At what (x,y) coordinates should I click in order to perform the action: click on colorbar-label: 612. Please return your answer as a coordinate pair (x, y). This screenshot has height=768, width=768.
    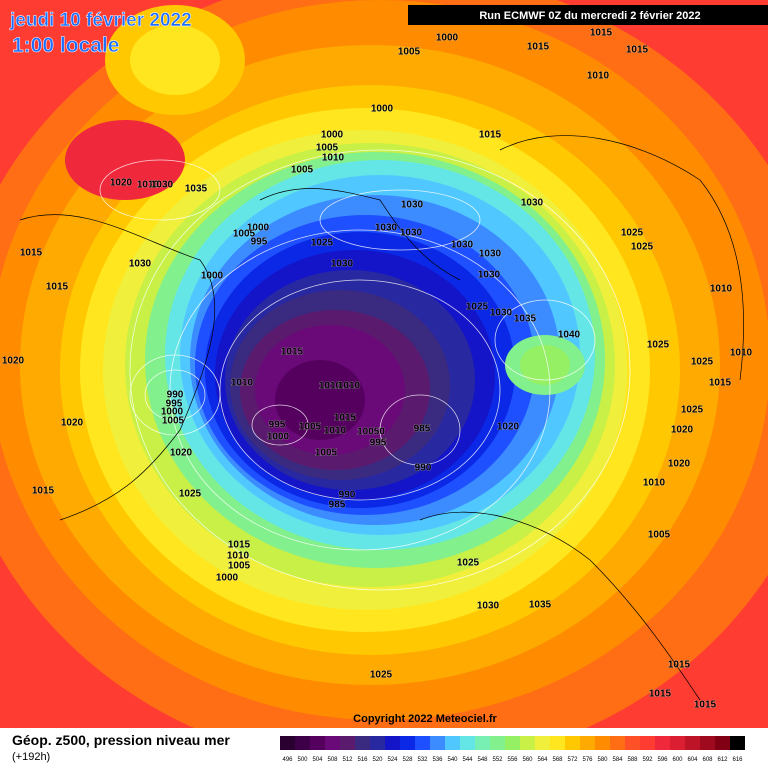
    Looking at the image, I should click on (722, 760).